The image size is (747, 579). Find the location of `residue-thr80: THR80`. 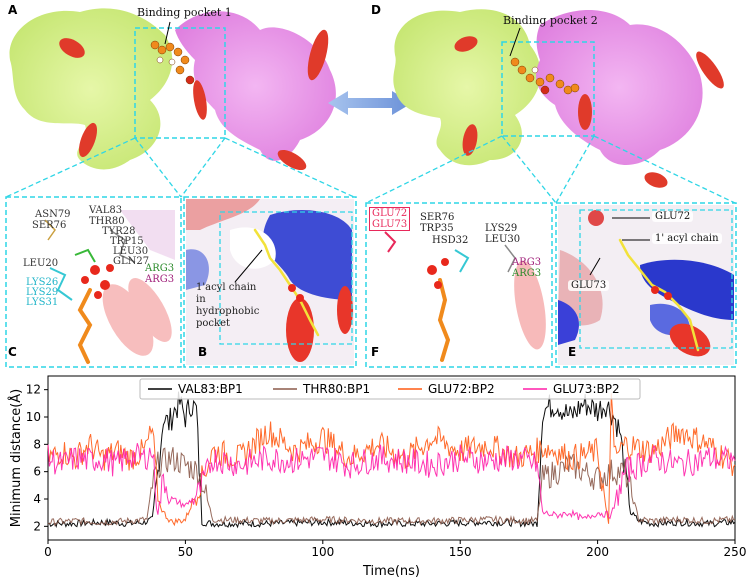

residue-thr80: THR80 is located at coordinates (107, 221).